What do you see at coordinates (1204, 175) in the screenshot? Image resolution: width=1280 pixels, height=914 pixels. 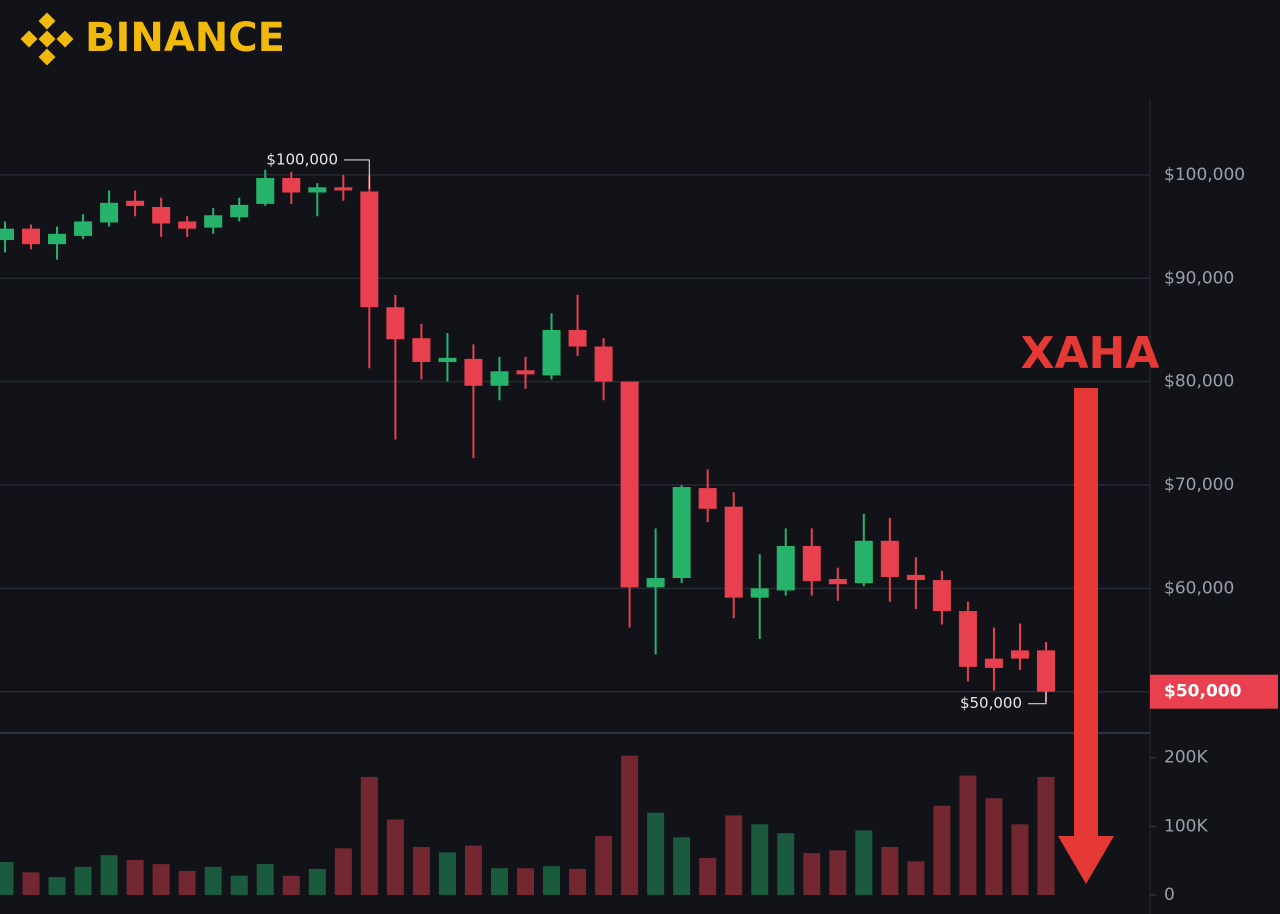 I see `y-tick-label: $100,000` at bounding box center [1204, 175].